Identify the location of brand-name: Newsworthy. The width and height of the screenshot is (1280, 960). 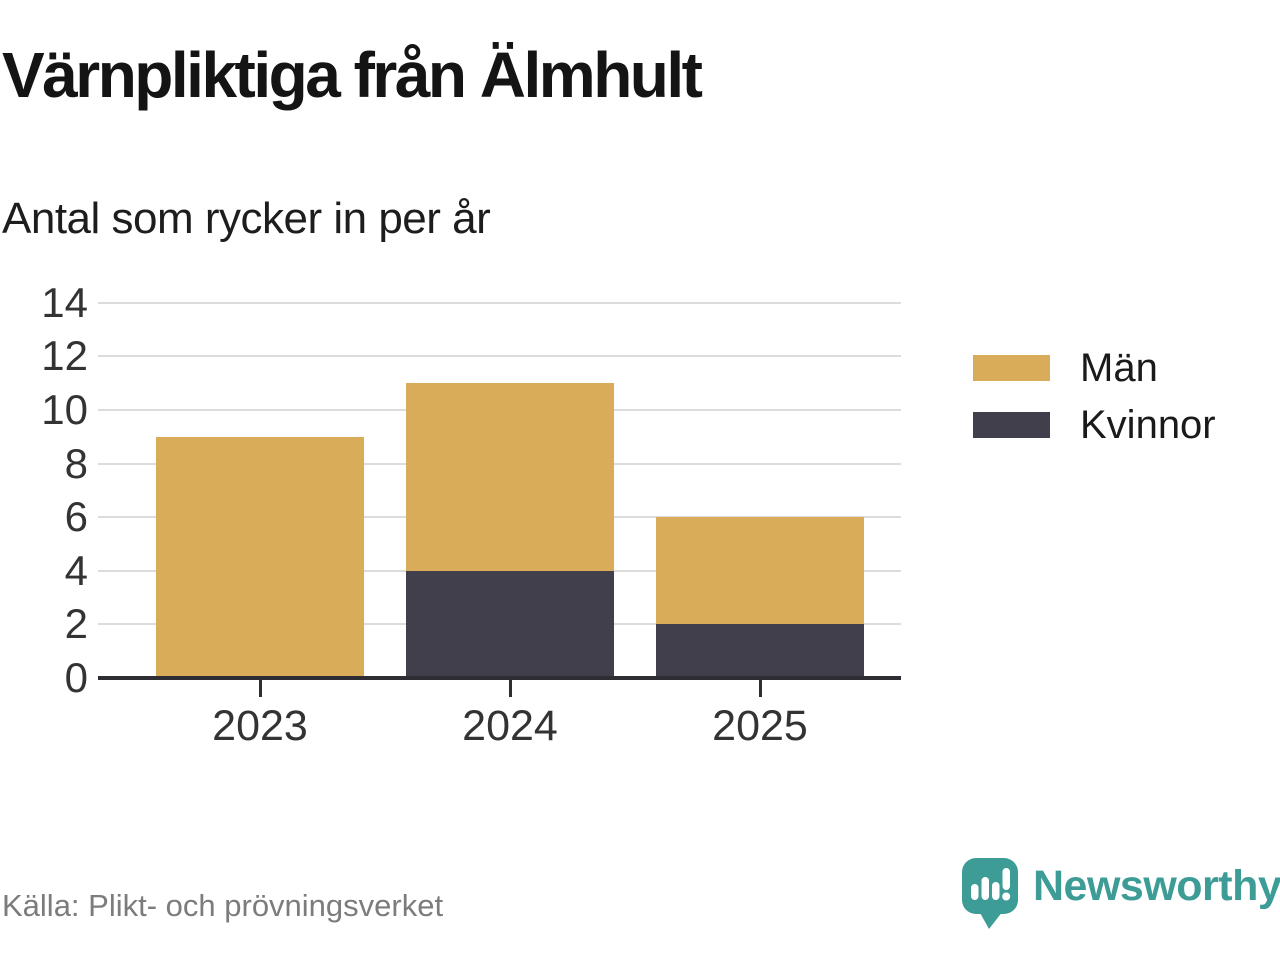
(1156, 886).